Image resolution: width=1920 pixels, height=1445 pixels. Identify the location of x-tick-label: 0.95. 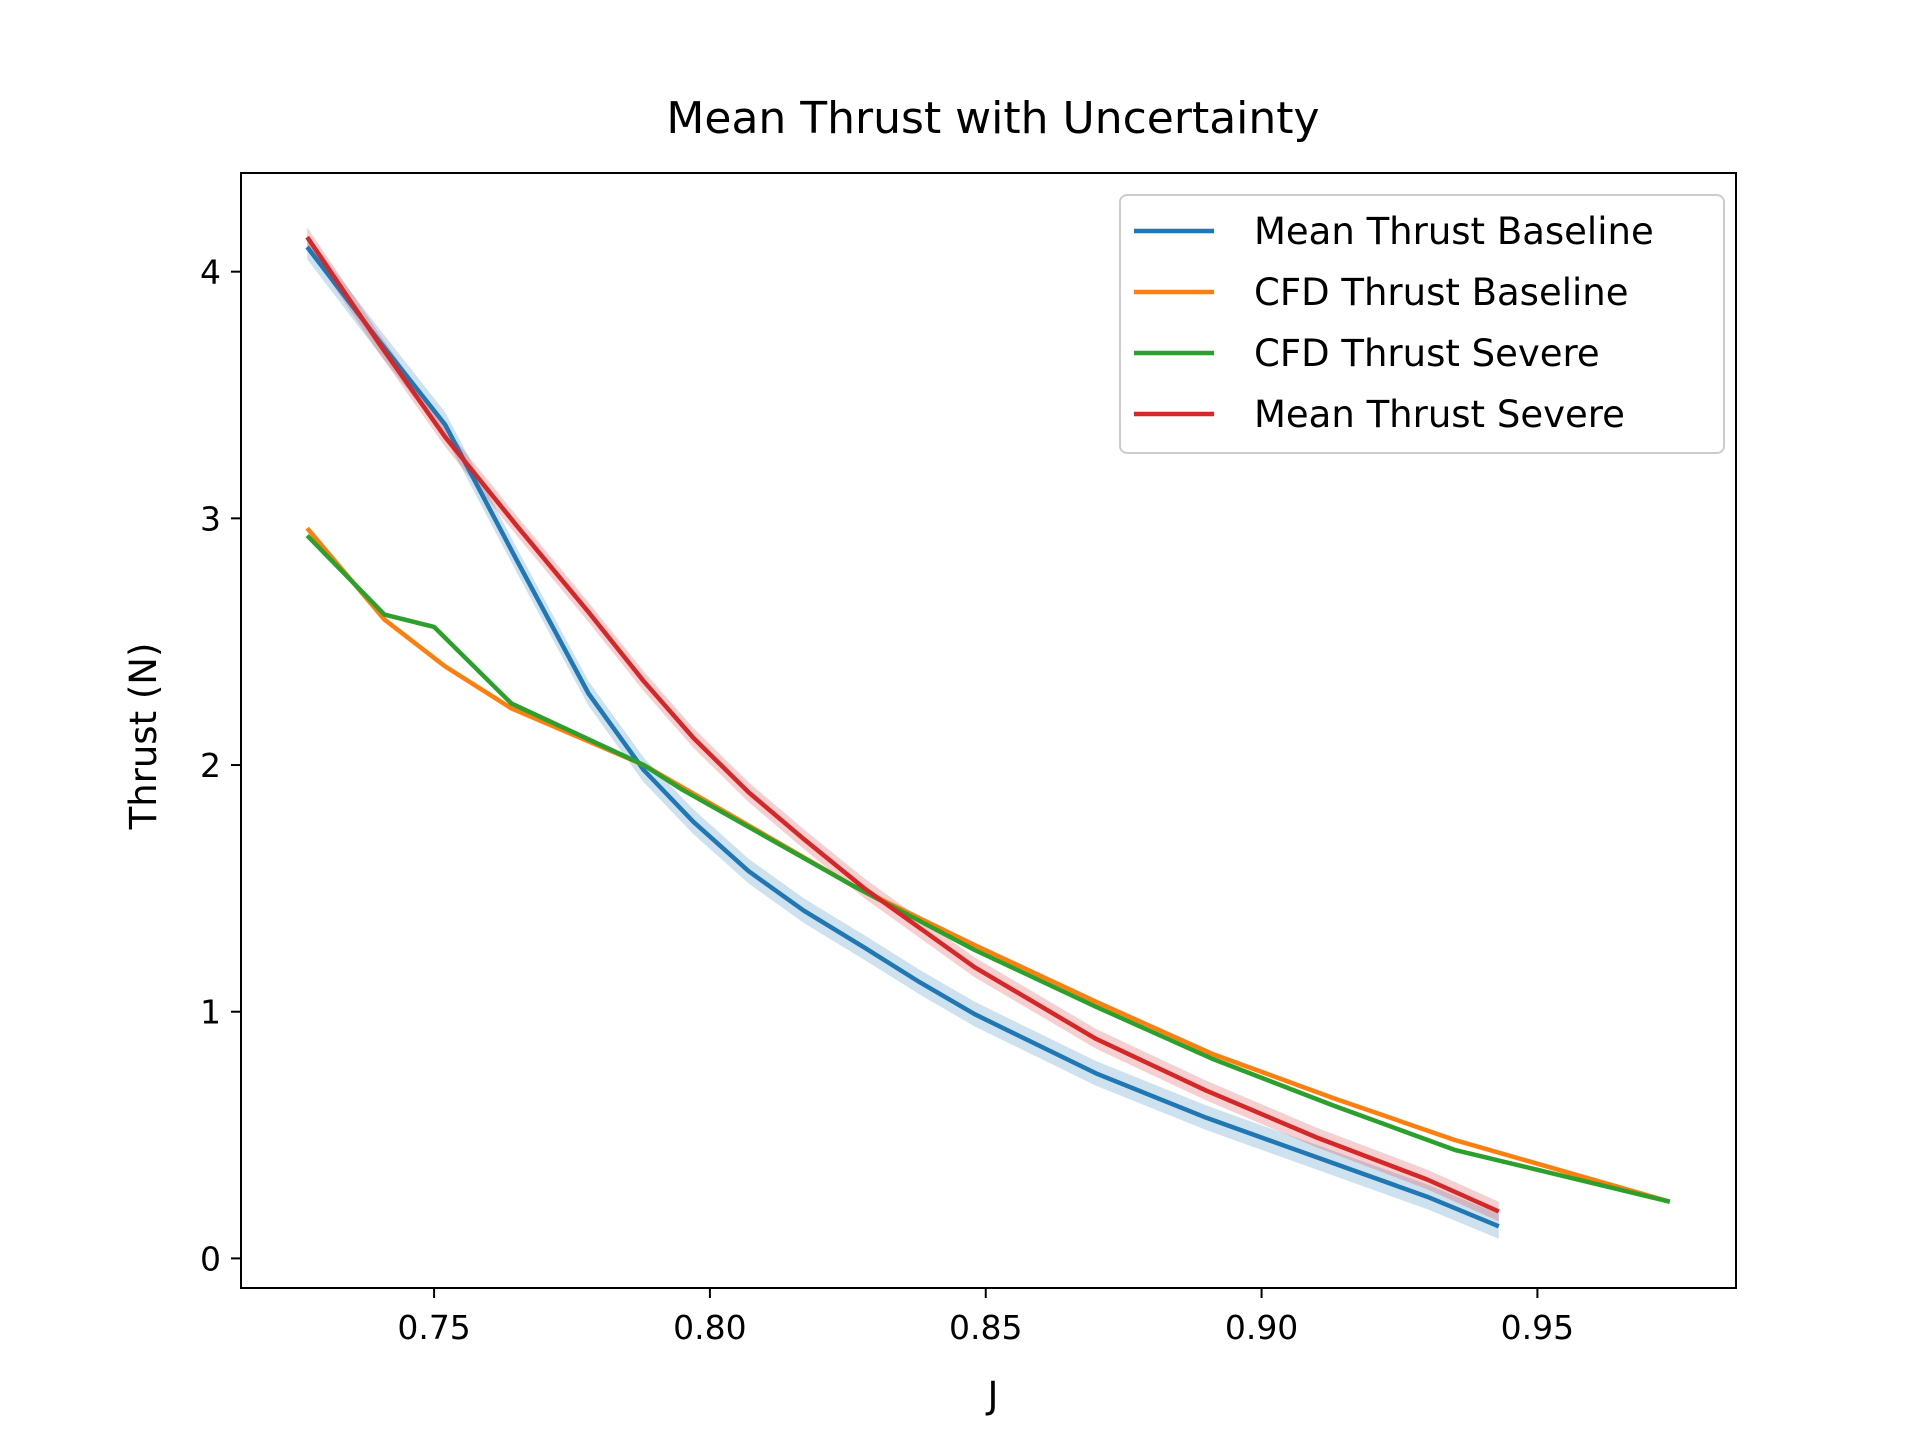
(1537, 1327).